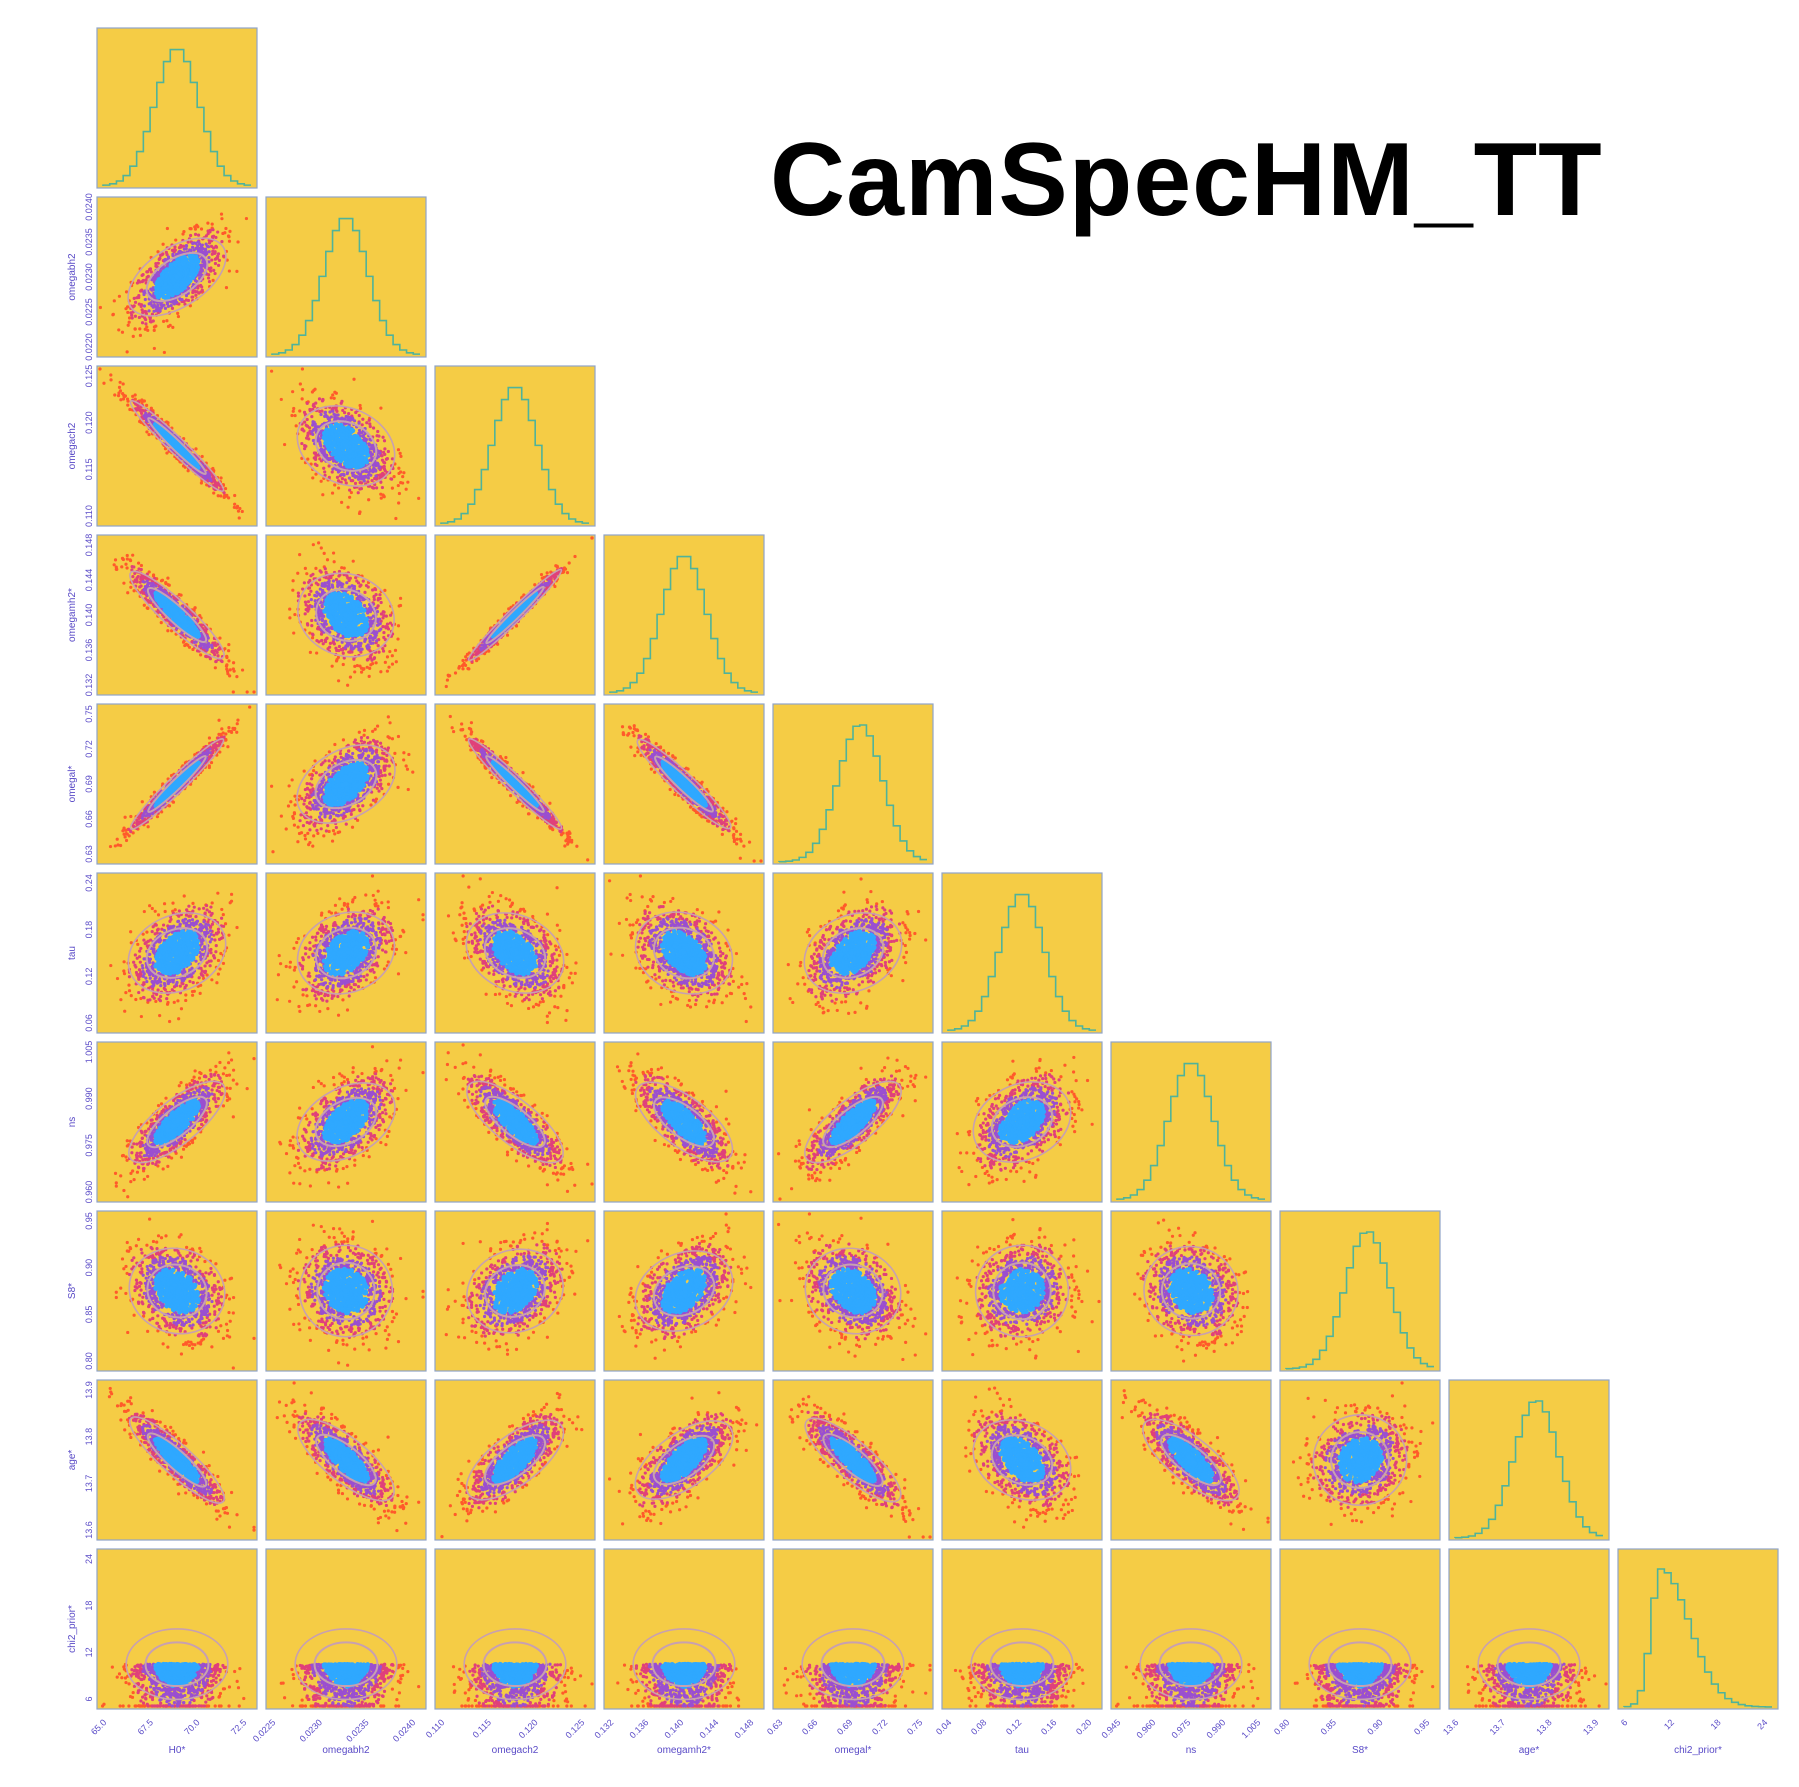 Image resolution: width=1799 pixels, height=1787 pixels. Describe the element at coordinates (346, 277) in the screenshot. I see `panel-background` at that location.